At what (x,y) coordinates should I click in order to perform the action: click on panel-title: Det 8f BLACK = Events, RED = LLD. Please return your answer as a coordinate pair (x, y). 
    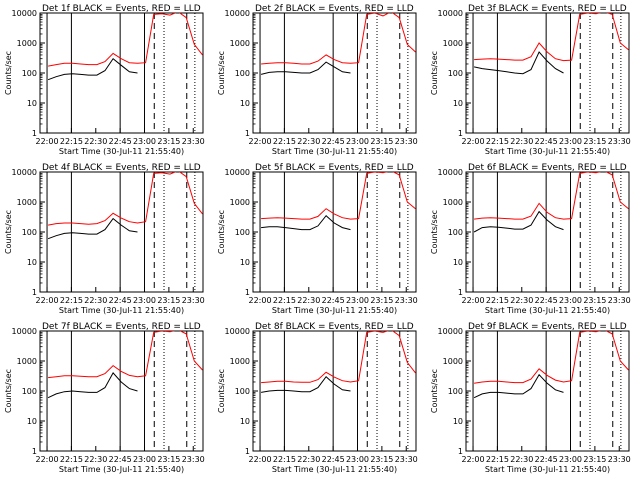
    Looking at the image, I should click on (334, 327).